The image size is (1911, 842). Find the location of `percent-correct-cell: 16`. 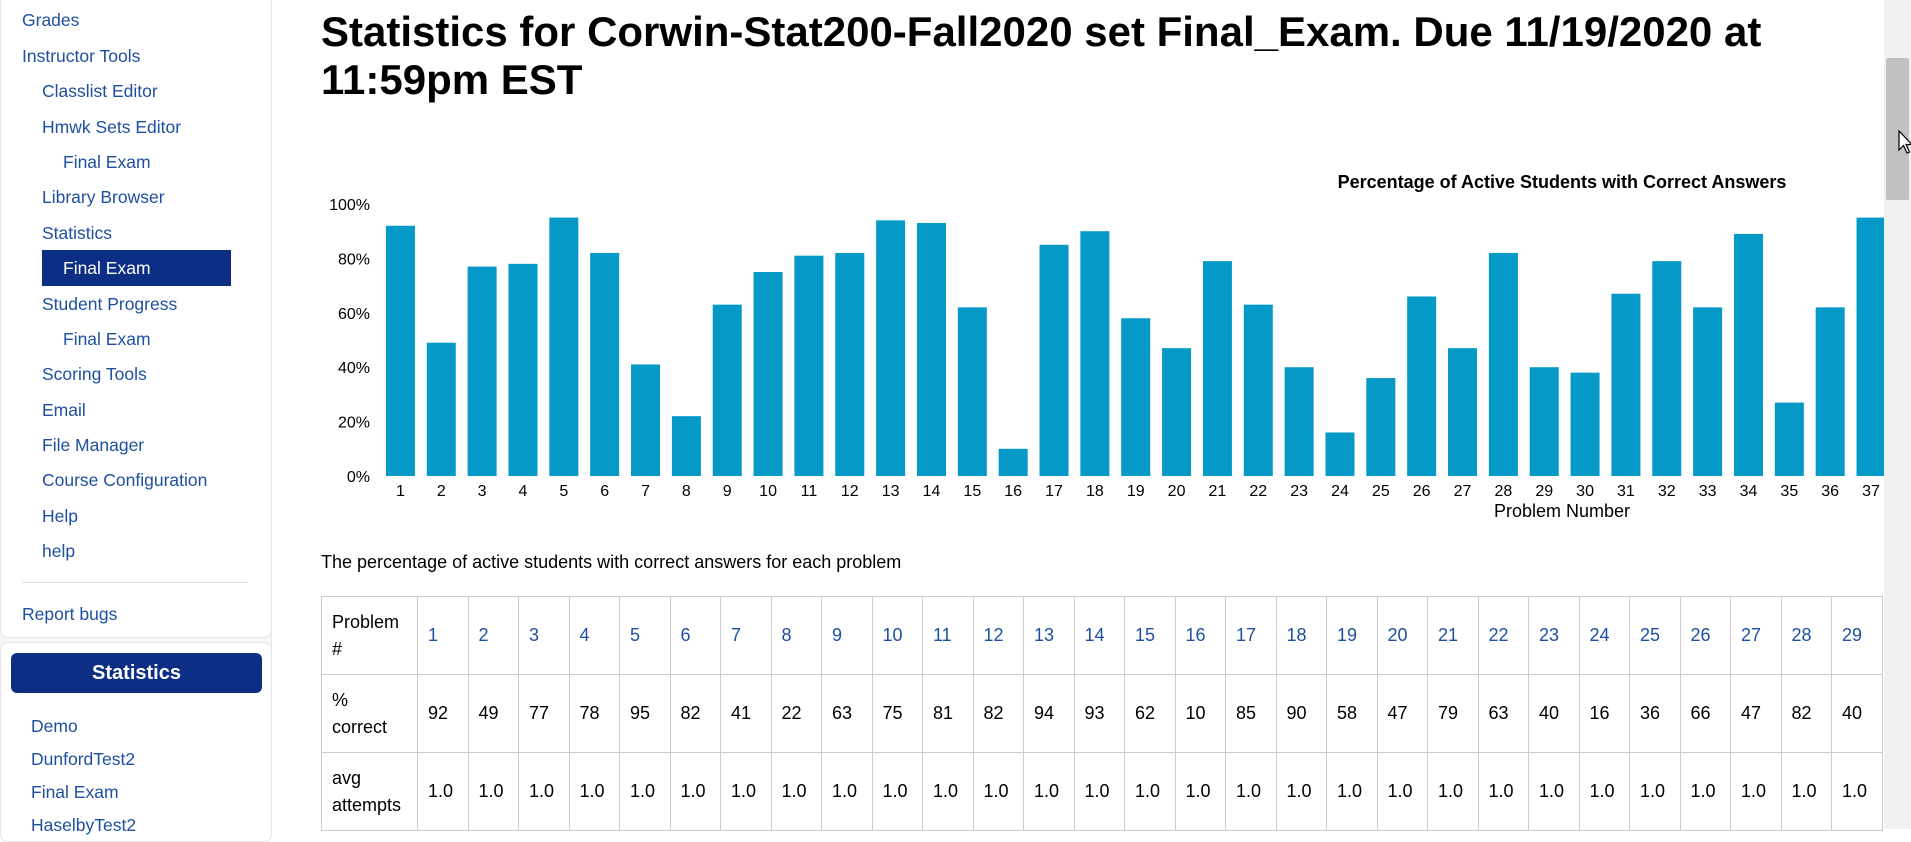

percent-correct-cell: 16 is located at coordinates (1604, 713).